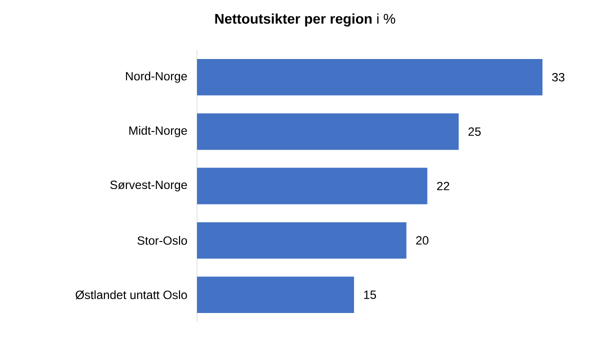 The width and height of the screenshot is (615, 345). I want to click on data-label: 33, so click(558, 77).